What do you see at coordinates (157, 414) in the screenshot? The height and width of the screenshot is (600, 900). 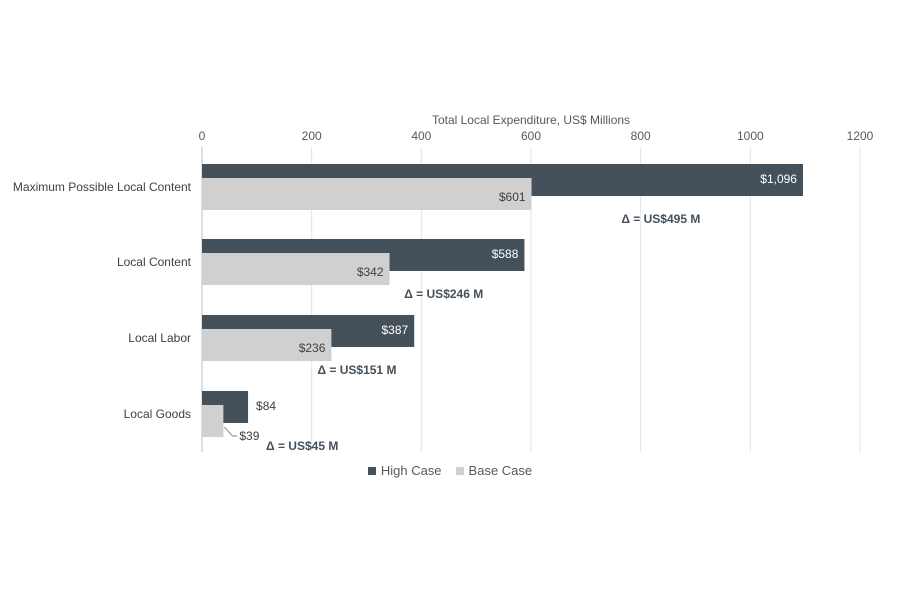 I see `category-label: Local Goods` at bounding box center [157, 414].